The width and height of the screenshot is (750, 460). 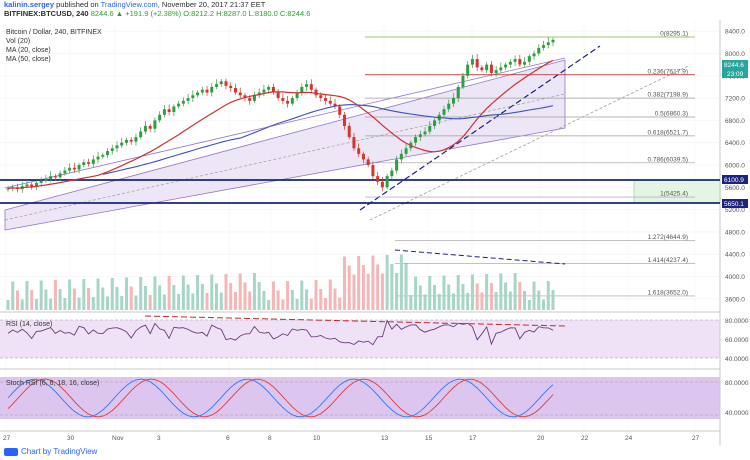 What do you see at coordinates (734, 65) in the screenshot?
I see `last-price-text: 8244.6` at bounding box center [734, 65].